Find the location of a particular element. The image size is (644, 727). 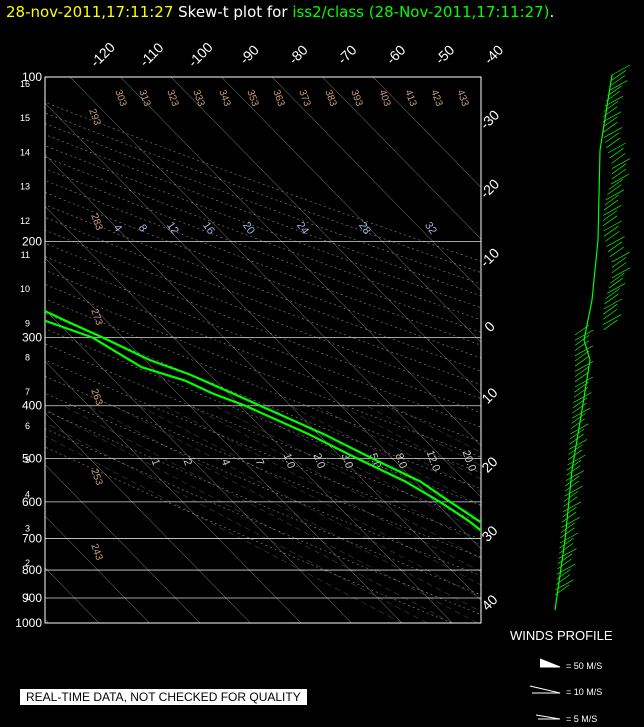

moist-label: .1 is located at coordinates (155, 461).